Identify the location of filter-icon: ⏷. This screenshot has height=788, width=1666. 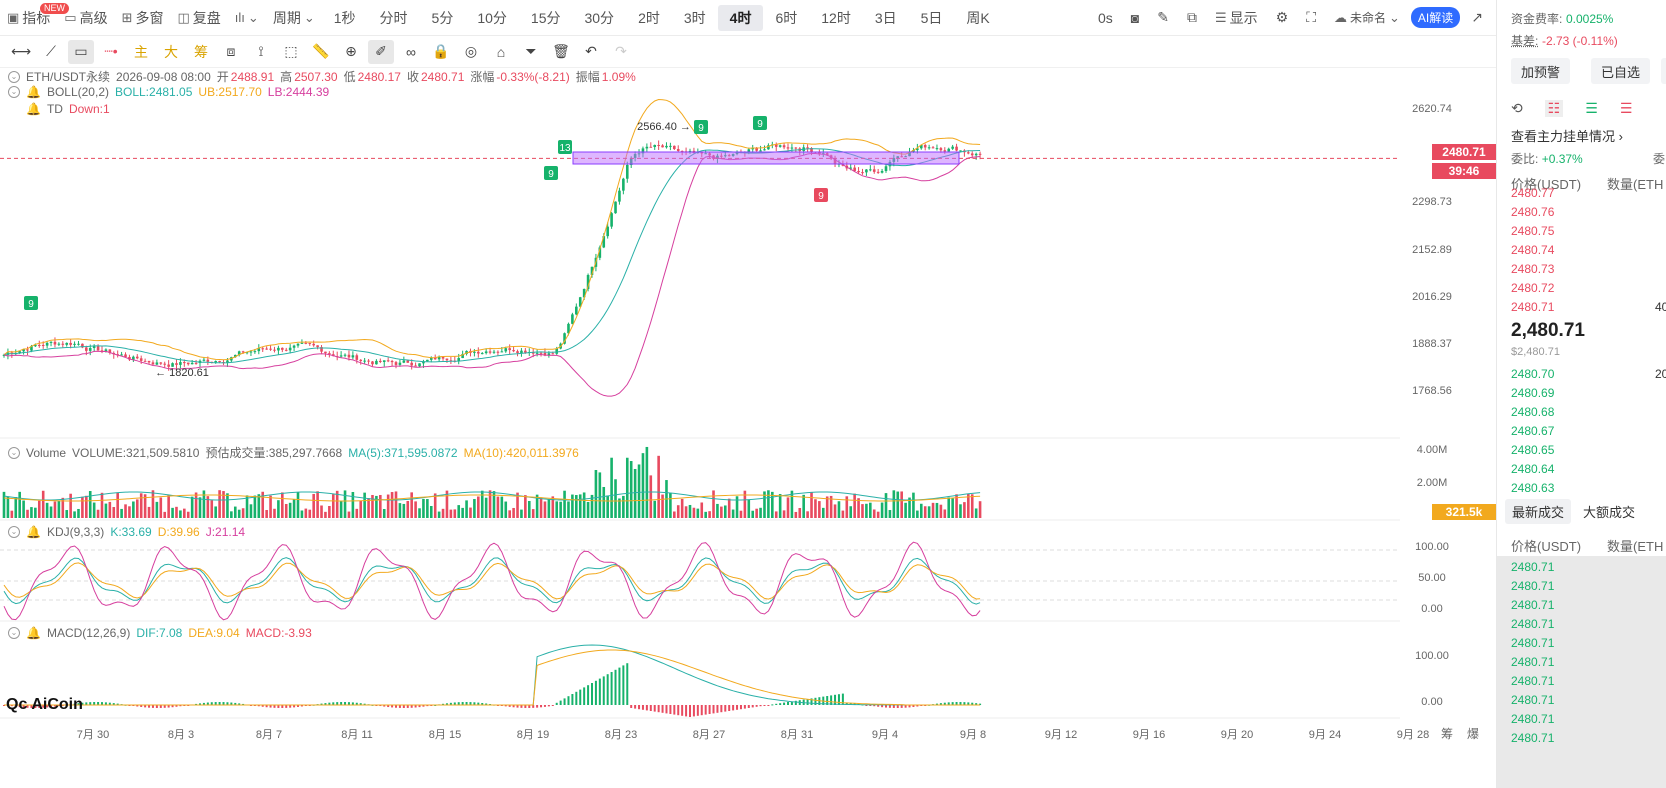
(531, 51).